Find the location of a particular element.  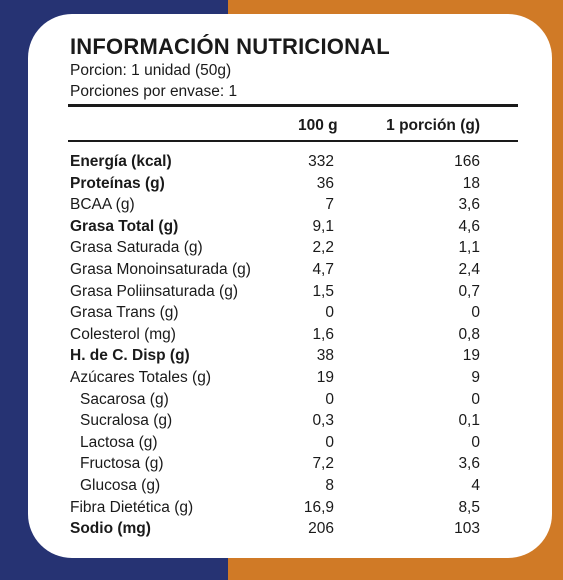

nutrient-row: Grasa Poliinsaturada (g) 1,5 0,7 is located at coordinates (288, 292).